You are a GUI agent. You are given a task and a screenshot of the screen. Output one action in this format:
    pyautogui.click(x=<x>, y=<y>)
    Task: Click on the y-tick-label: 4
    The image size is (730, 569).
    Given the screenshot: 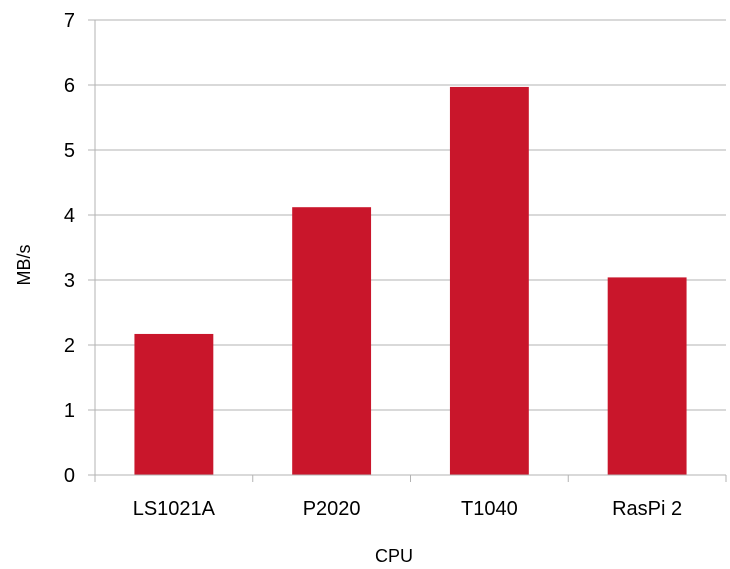 What is the action you would take?
    pyautogui.click(x=69, y=216)
    